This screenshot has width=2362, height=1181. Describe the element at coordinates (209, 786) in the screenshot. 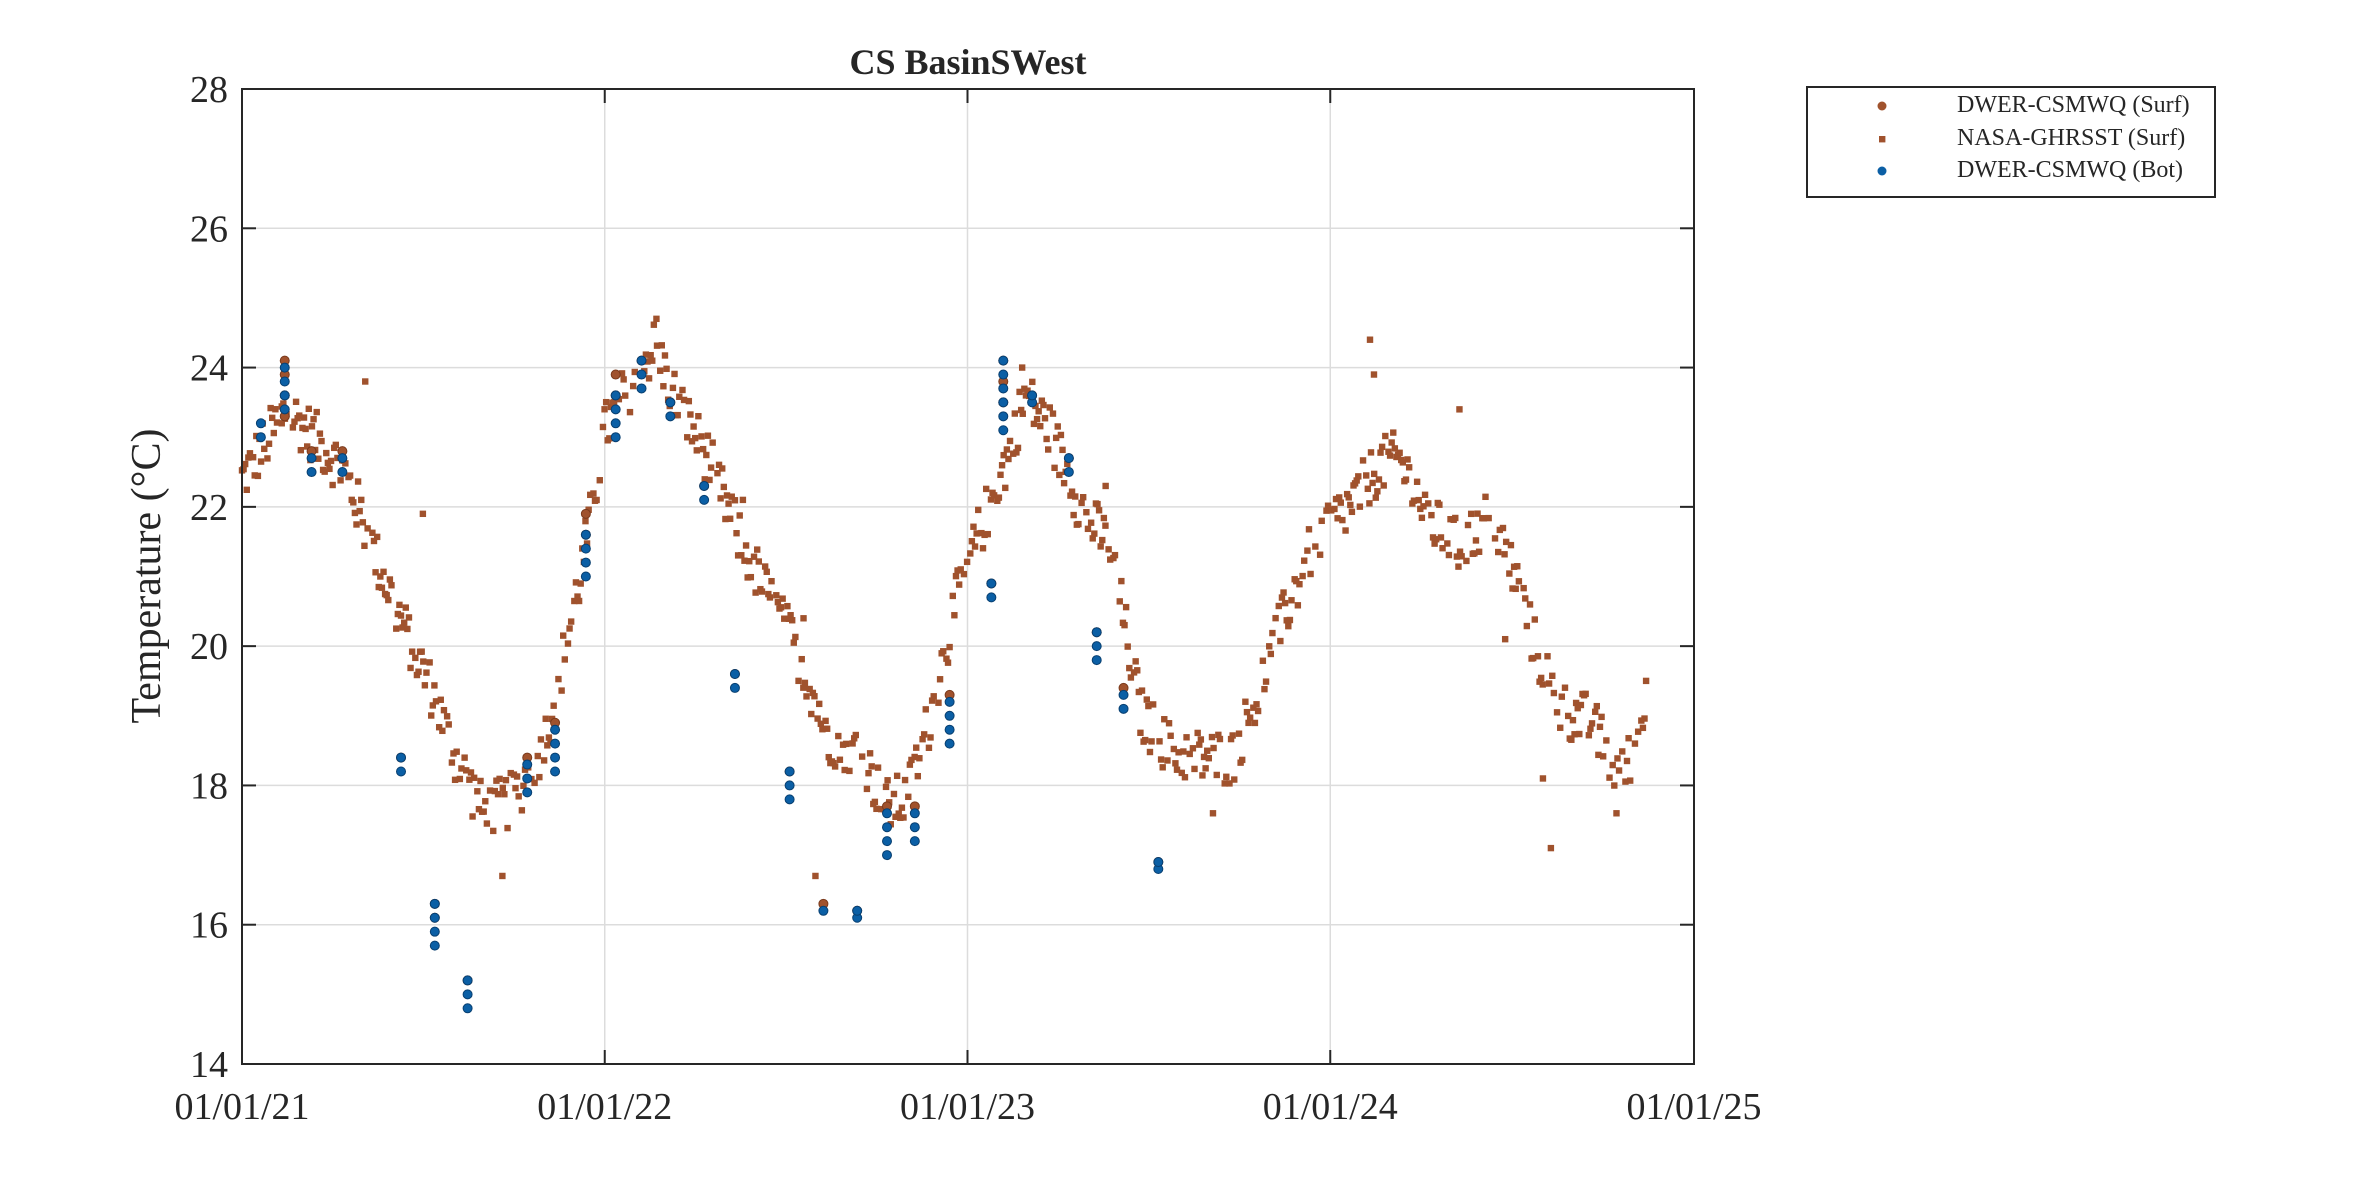

I see `y-tick-label: 18` at that location.